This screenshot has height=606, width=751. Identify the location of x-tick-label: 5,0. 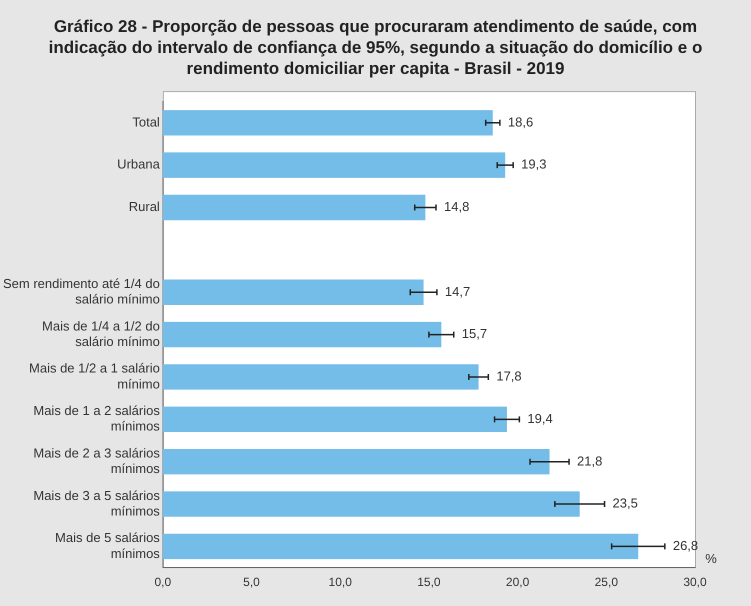
(251, 582).